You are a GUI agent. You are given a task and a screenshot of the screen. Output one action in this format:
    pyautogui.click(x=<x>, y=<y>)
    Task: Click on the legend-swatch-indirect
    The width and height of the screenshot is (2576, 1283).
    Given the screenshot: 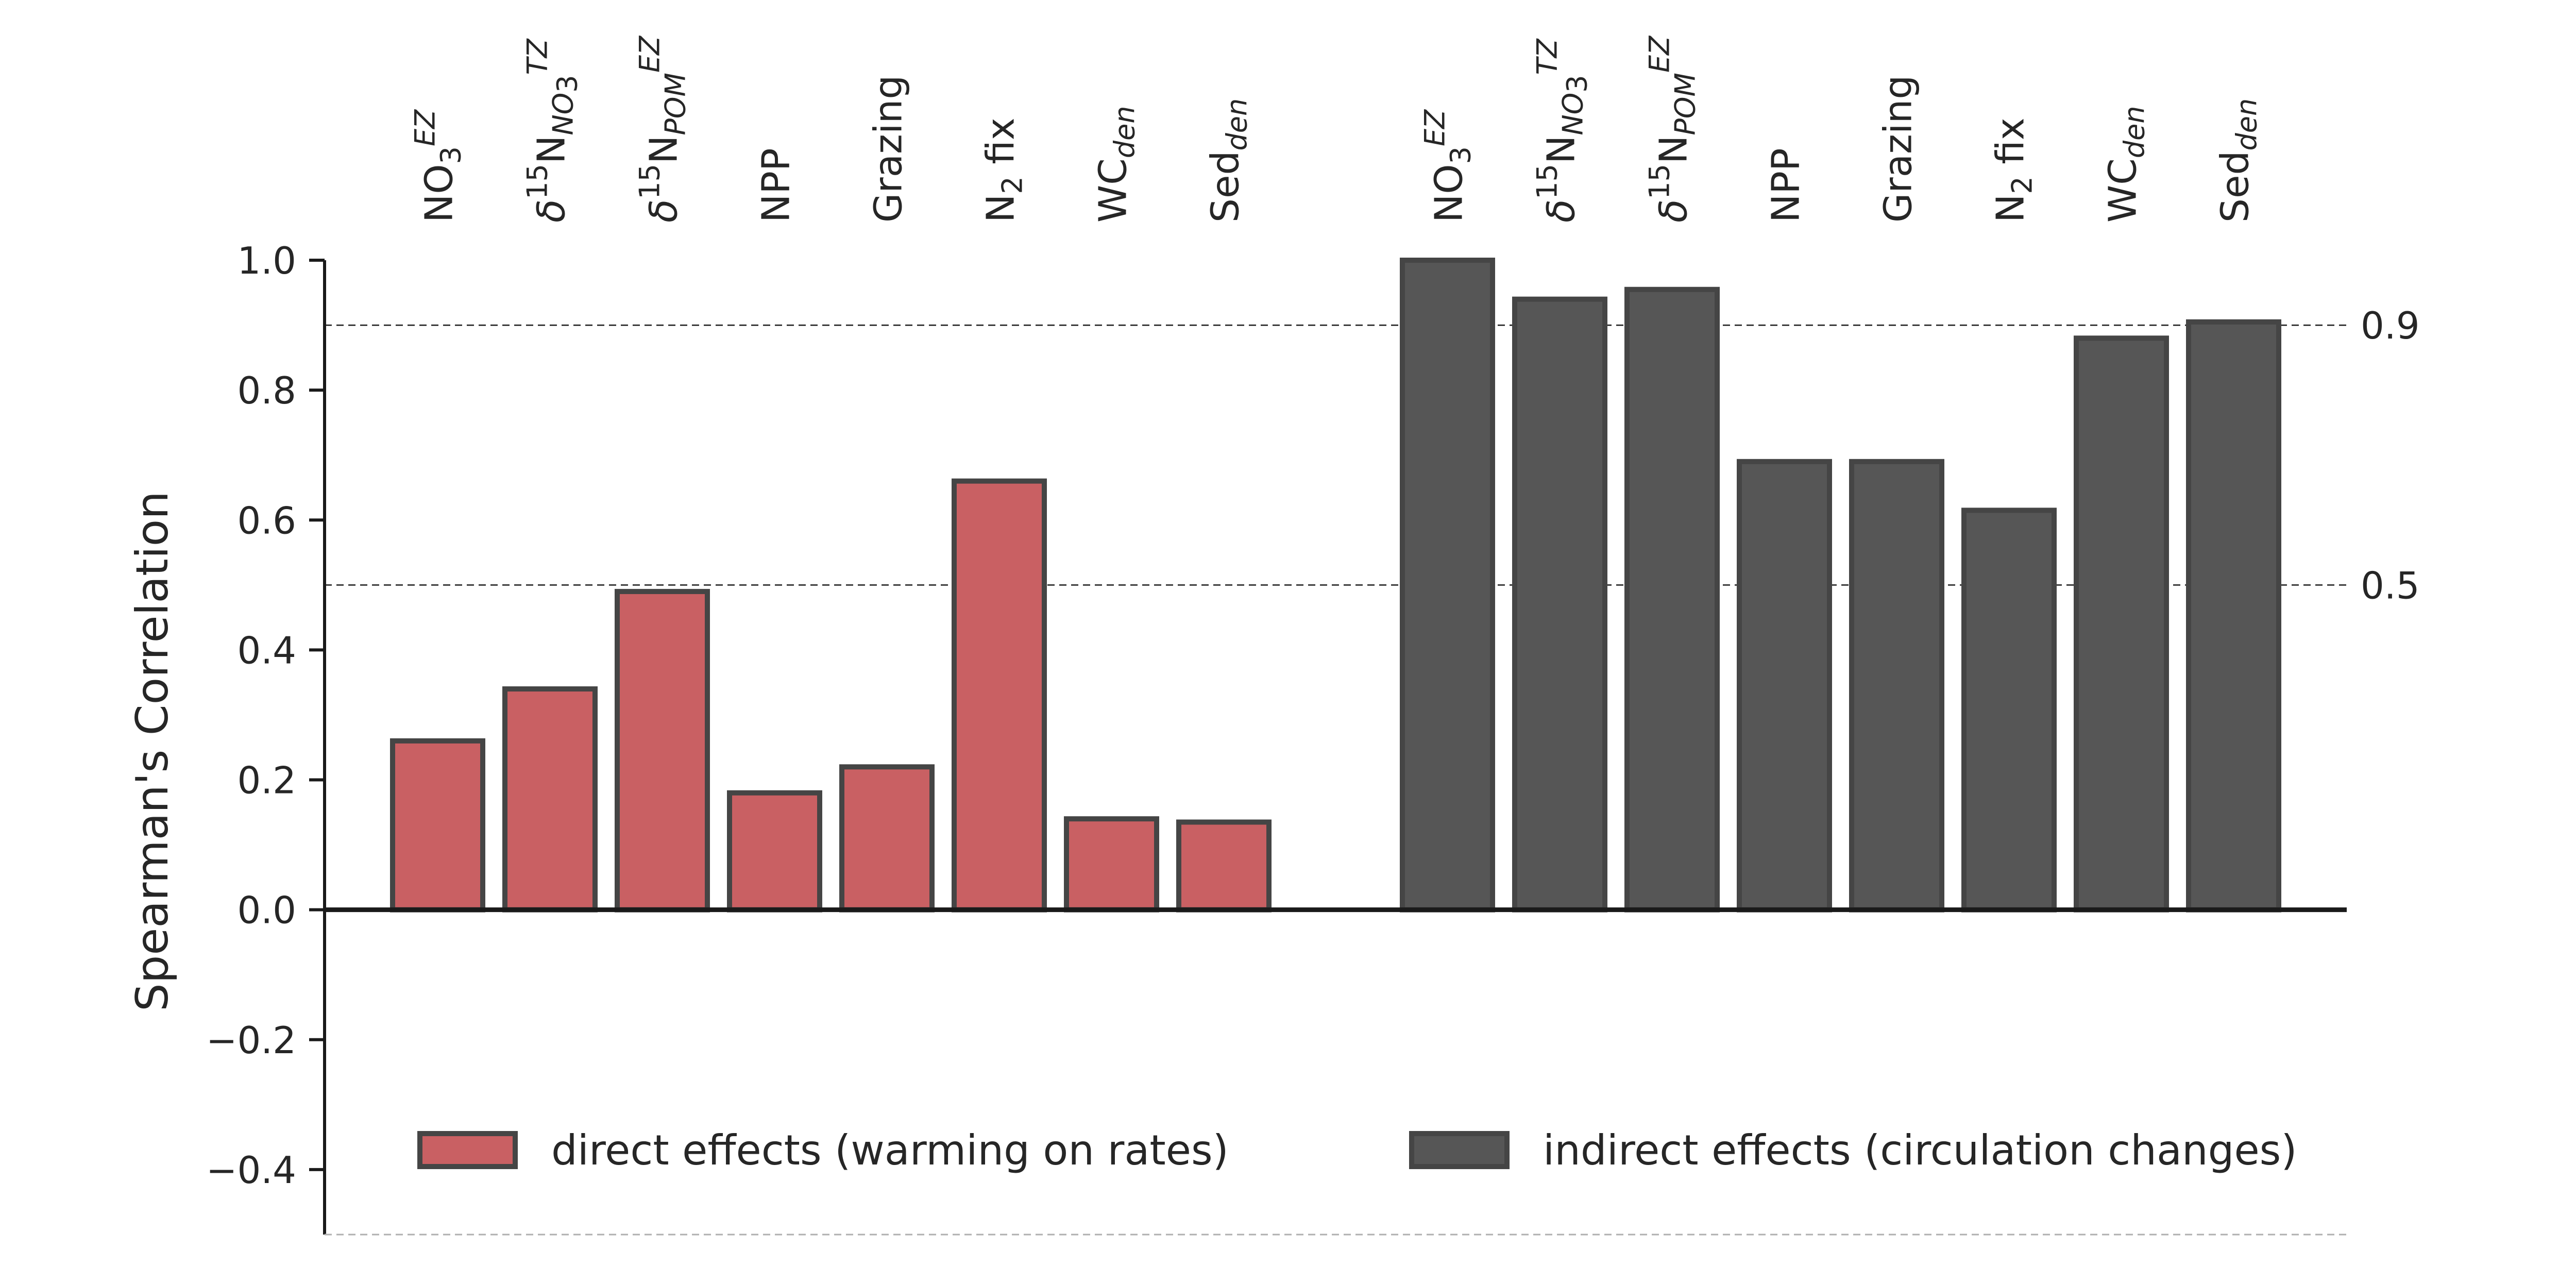 What is the action you would take?
    pyautogui.click(x=1460, y=1150)
    